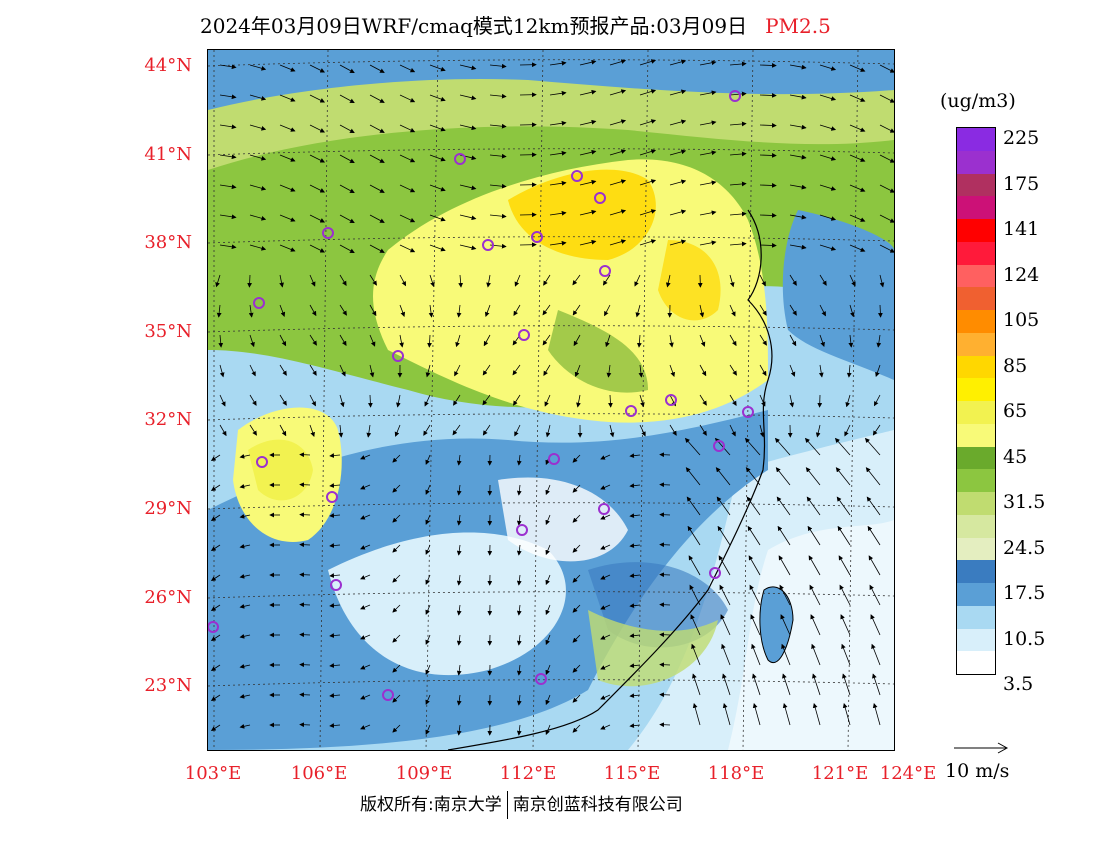  I want to click on sea-clear, so click(811, 635).